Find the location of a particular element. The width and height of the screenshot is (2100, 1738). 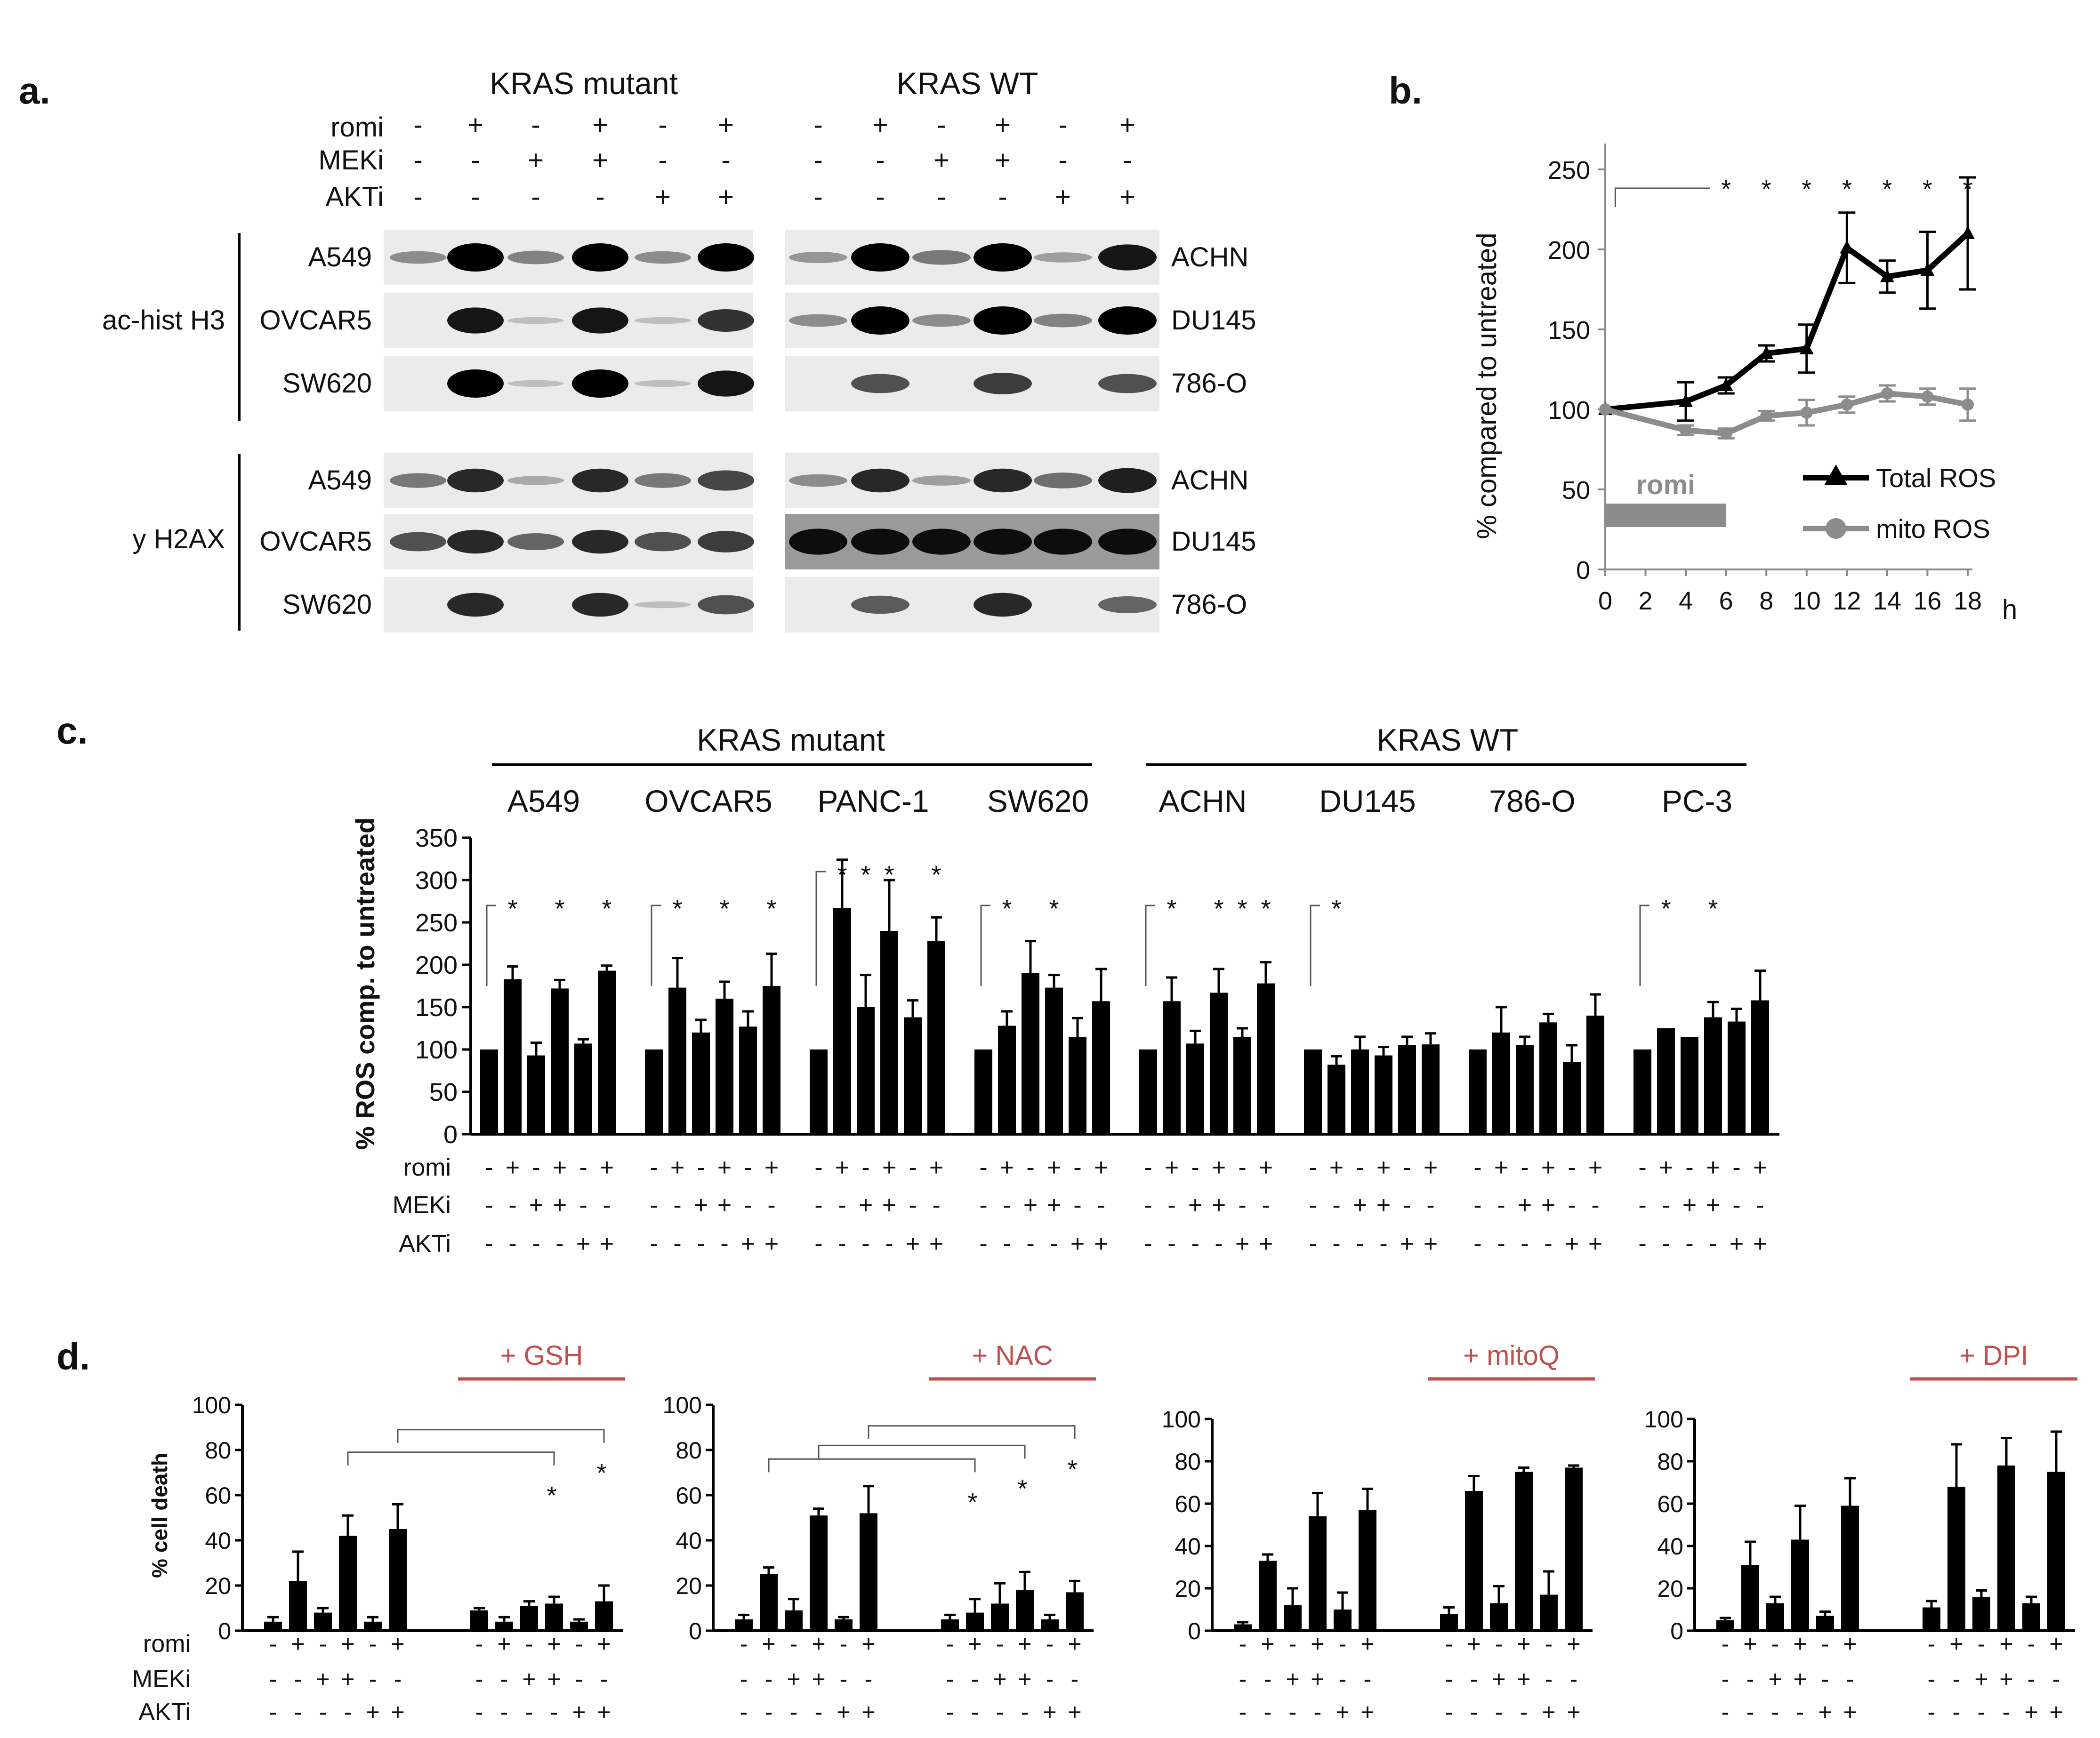

chart-d-y-tick-label: 40 is located at coordinates (689, 1541).